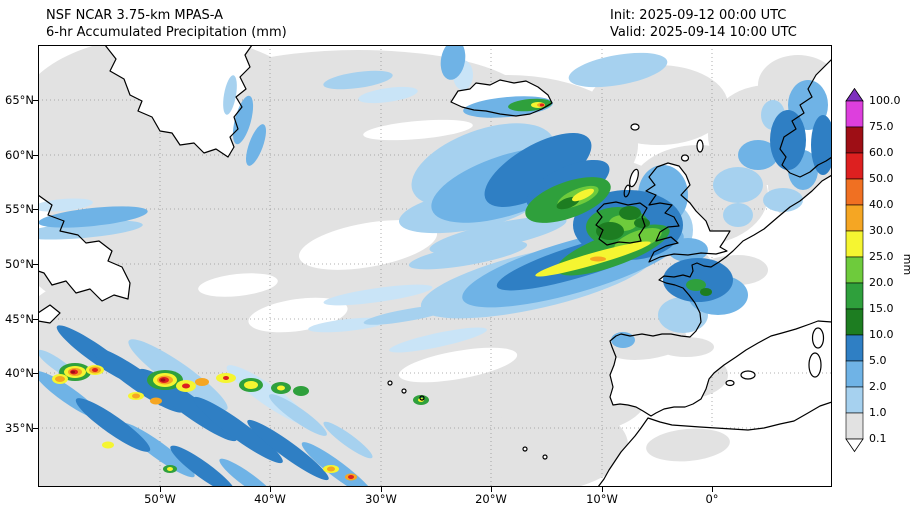  I want to click on lon-tick-label: 20°W, so click(491, 499).